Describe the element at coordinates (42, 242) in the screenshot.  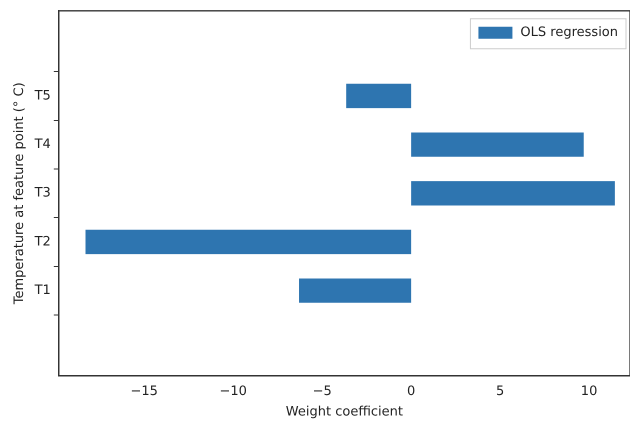
I see `y-tick-label: T2` at that location.